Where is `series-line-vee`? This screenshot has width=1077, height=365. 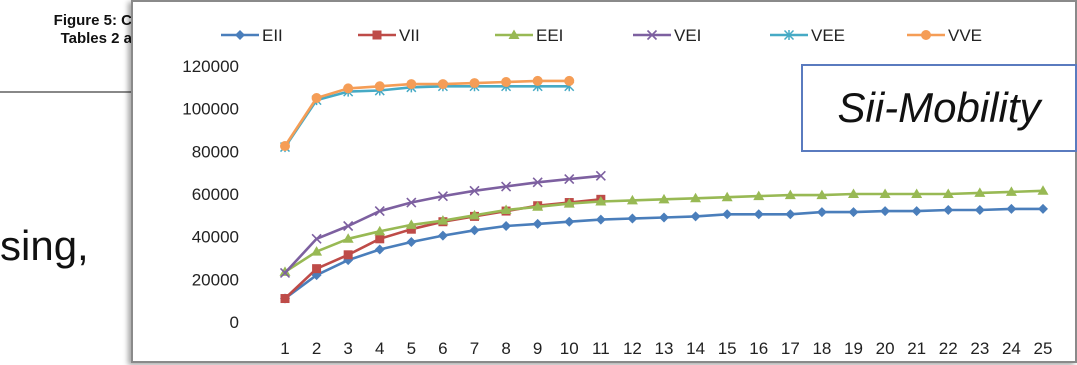 series-line-vee is located at coordinates (426, 116).